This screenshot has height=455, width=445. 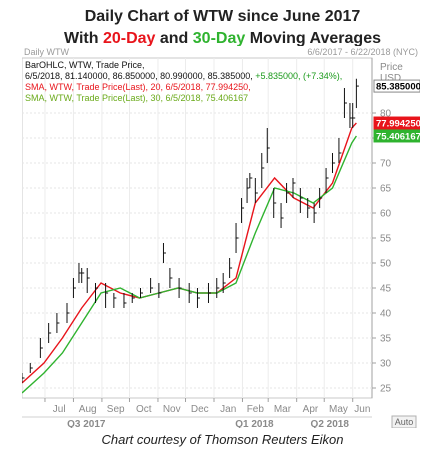 I want to click on price-header: Price, so click(x=391, y=67).